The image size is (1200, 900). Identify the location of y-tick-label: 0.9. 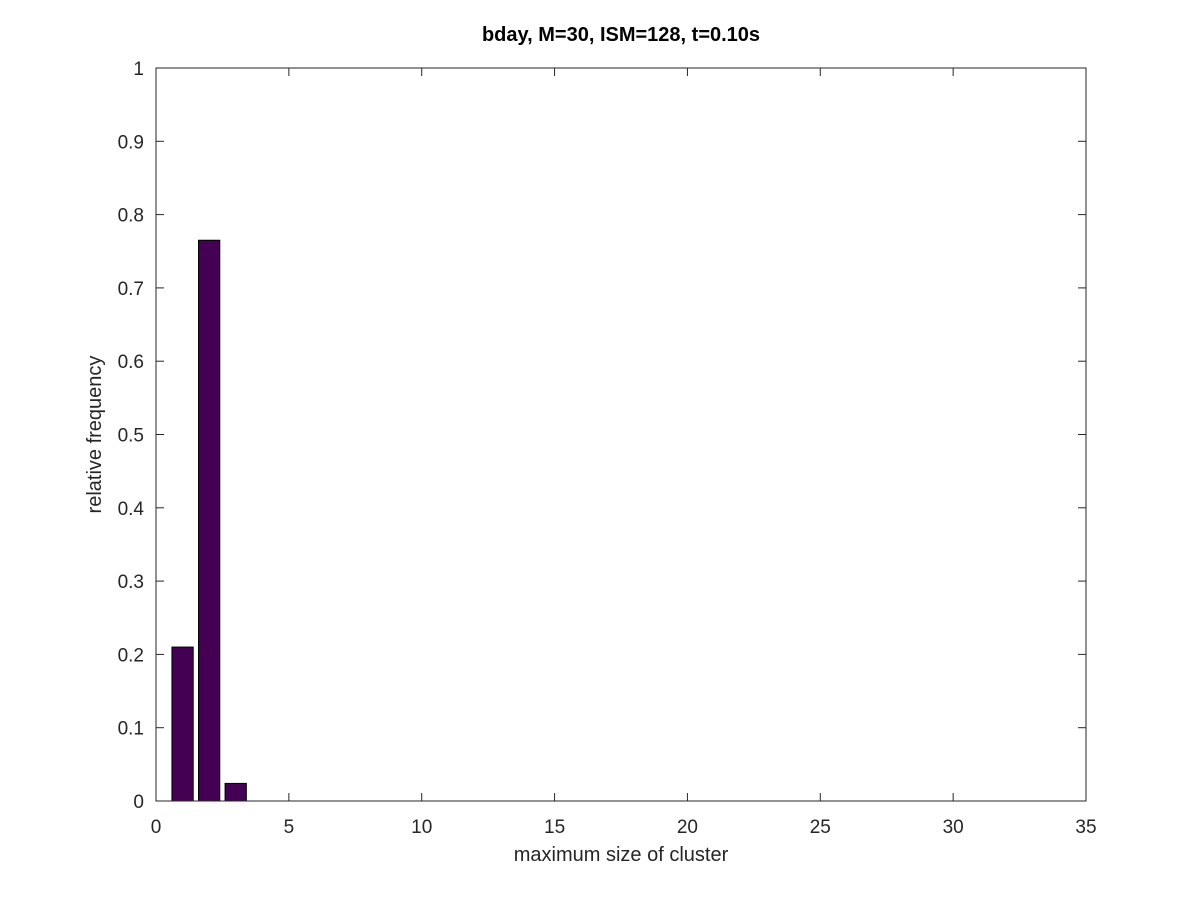
(131, 142).